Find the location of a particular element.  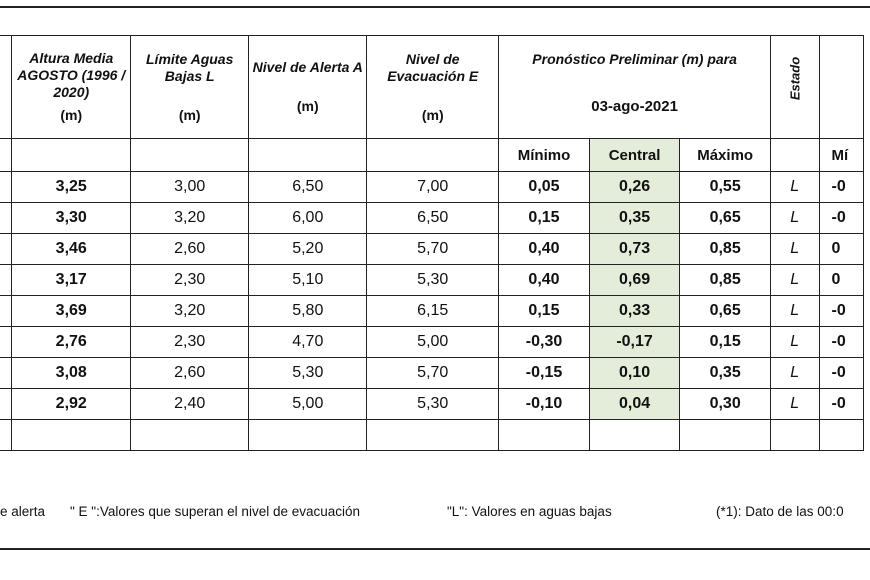

cell-limite: 2,40 is located at coordinates (190, 404).